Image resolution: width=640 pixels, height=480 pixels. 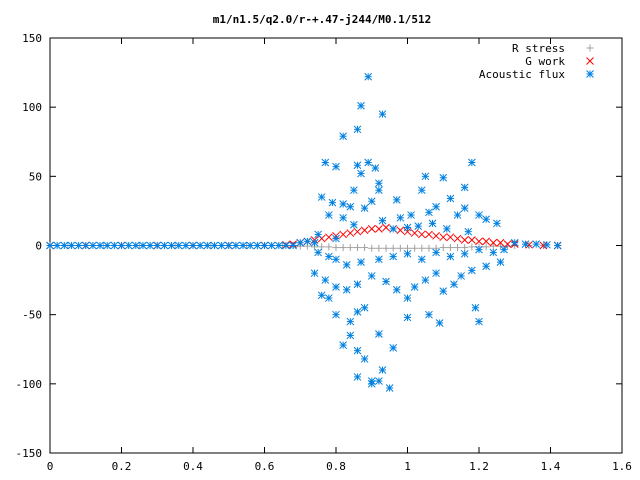 What do you see at coordinates (35, 176) in the screenshot?
I see `y-tick-label: 50` at bounding box center [35, 176].